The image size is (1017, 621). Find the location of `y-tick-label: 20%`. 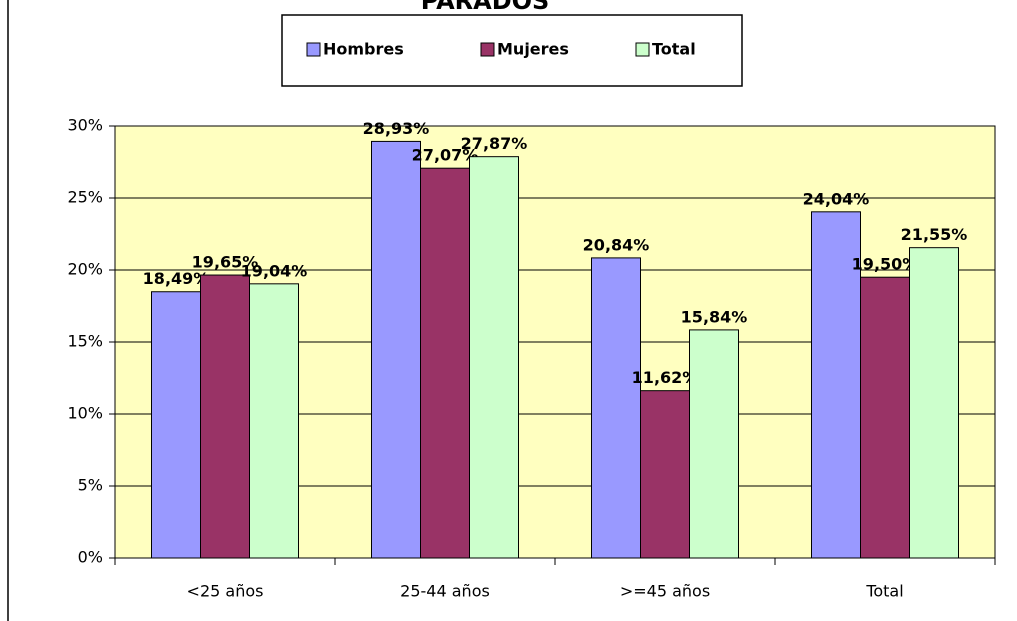

y-tick-label: 20% is located at coordinates (85, 269).